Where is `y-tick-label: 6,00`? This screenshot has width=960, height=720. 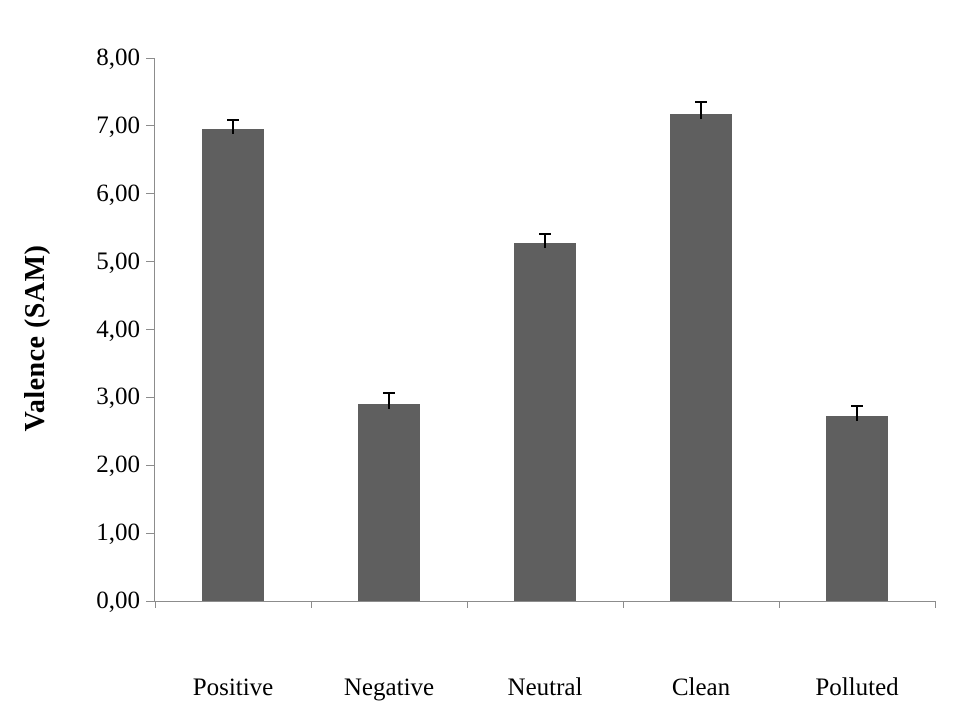 y-tick-label: 6,00 is located at coordinates (118, 193).